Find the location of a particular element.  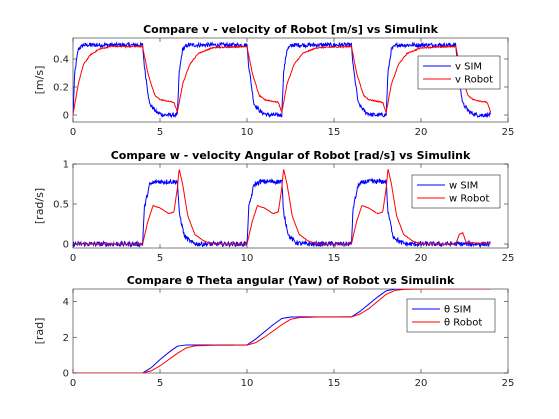

legend-label-2: v Robot is located at coordinates (474, 80).